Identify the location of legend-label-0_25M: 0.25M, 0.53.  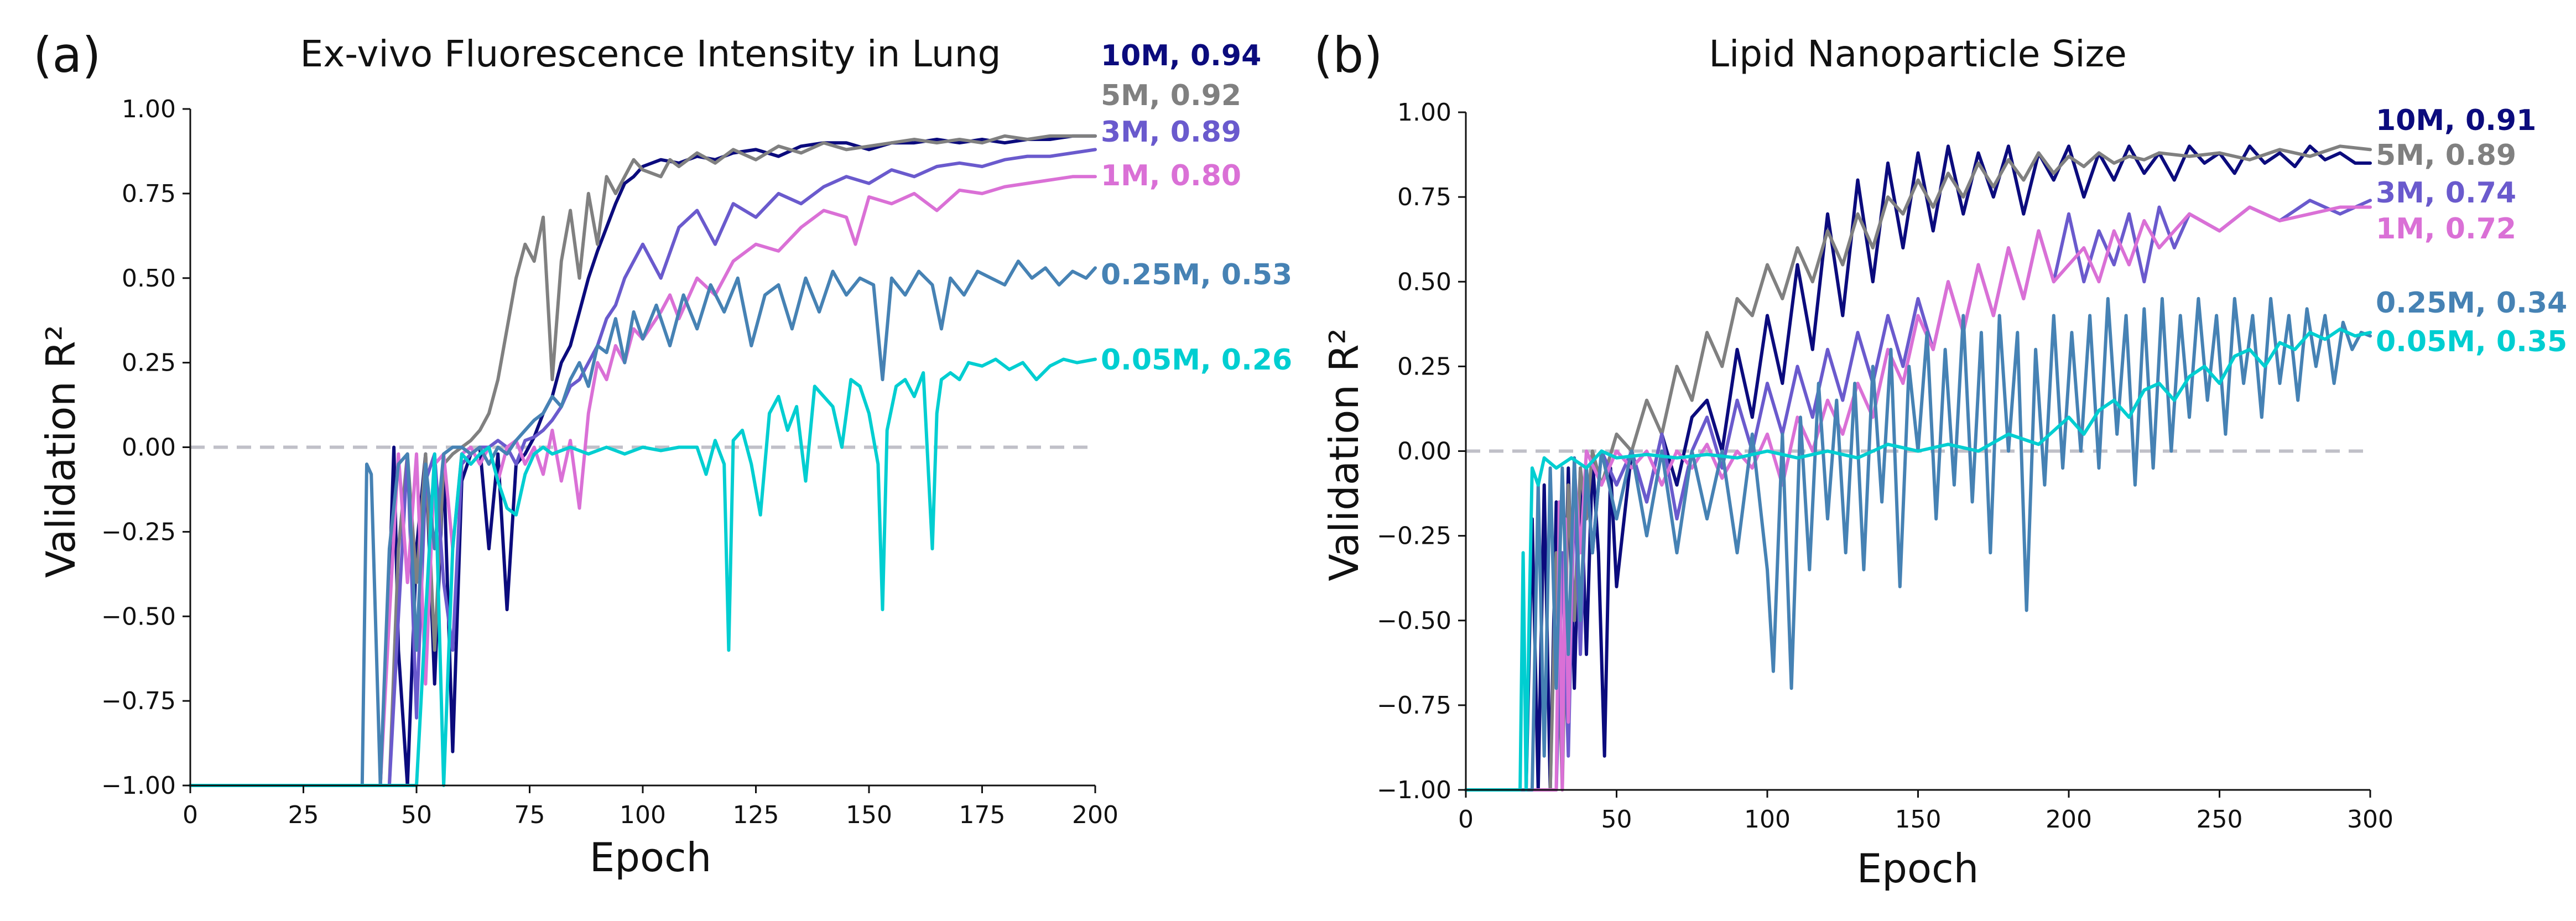
(1196, 275).